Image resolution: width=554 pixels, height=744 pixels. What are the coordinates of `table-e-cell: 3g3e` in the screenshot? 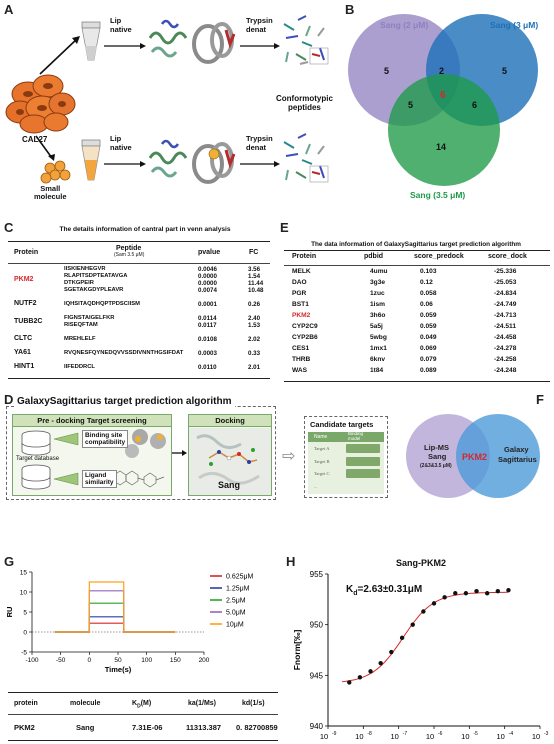 It's located at (378, 282).